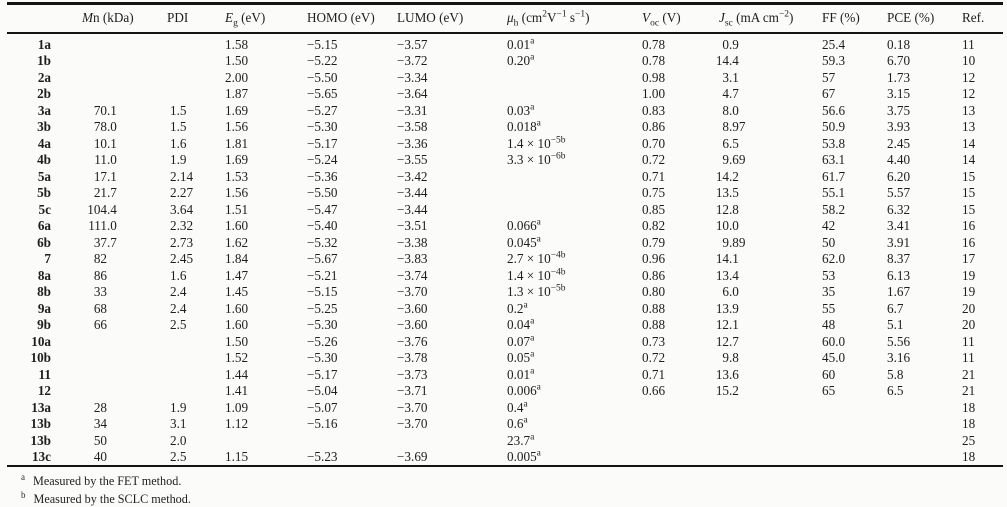  I want to click on column-header: Eg (eV), so click(266, 18).